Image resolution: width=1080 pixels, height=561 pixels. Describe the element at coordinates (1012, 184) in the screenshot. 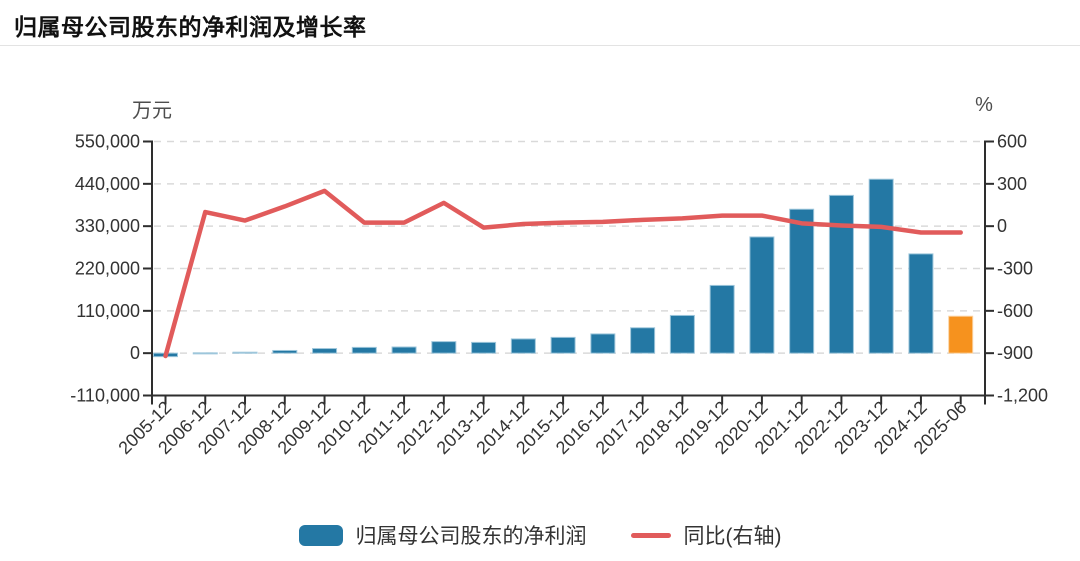

I see `right-axis-tick-label: 300` at that location.